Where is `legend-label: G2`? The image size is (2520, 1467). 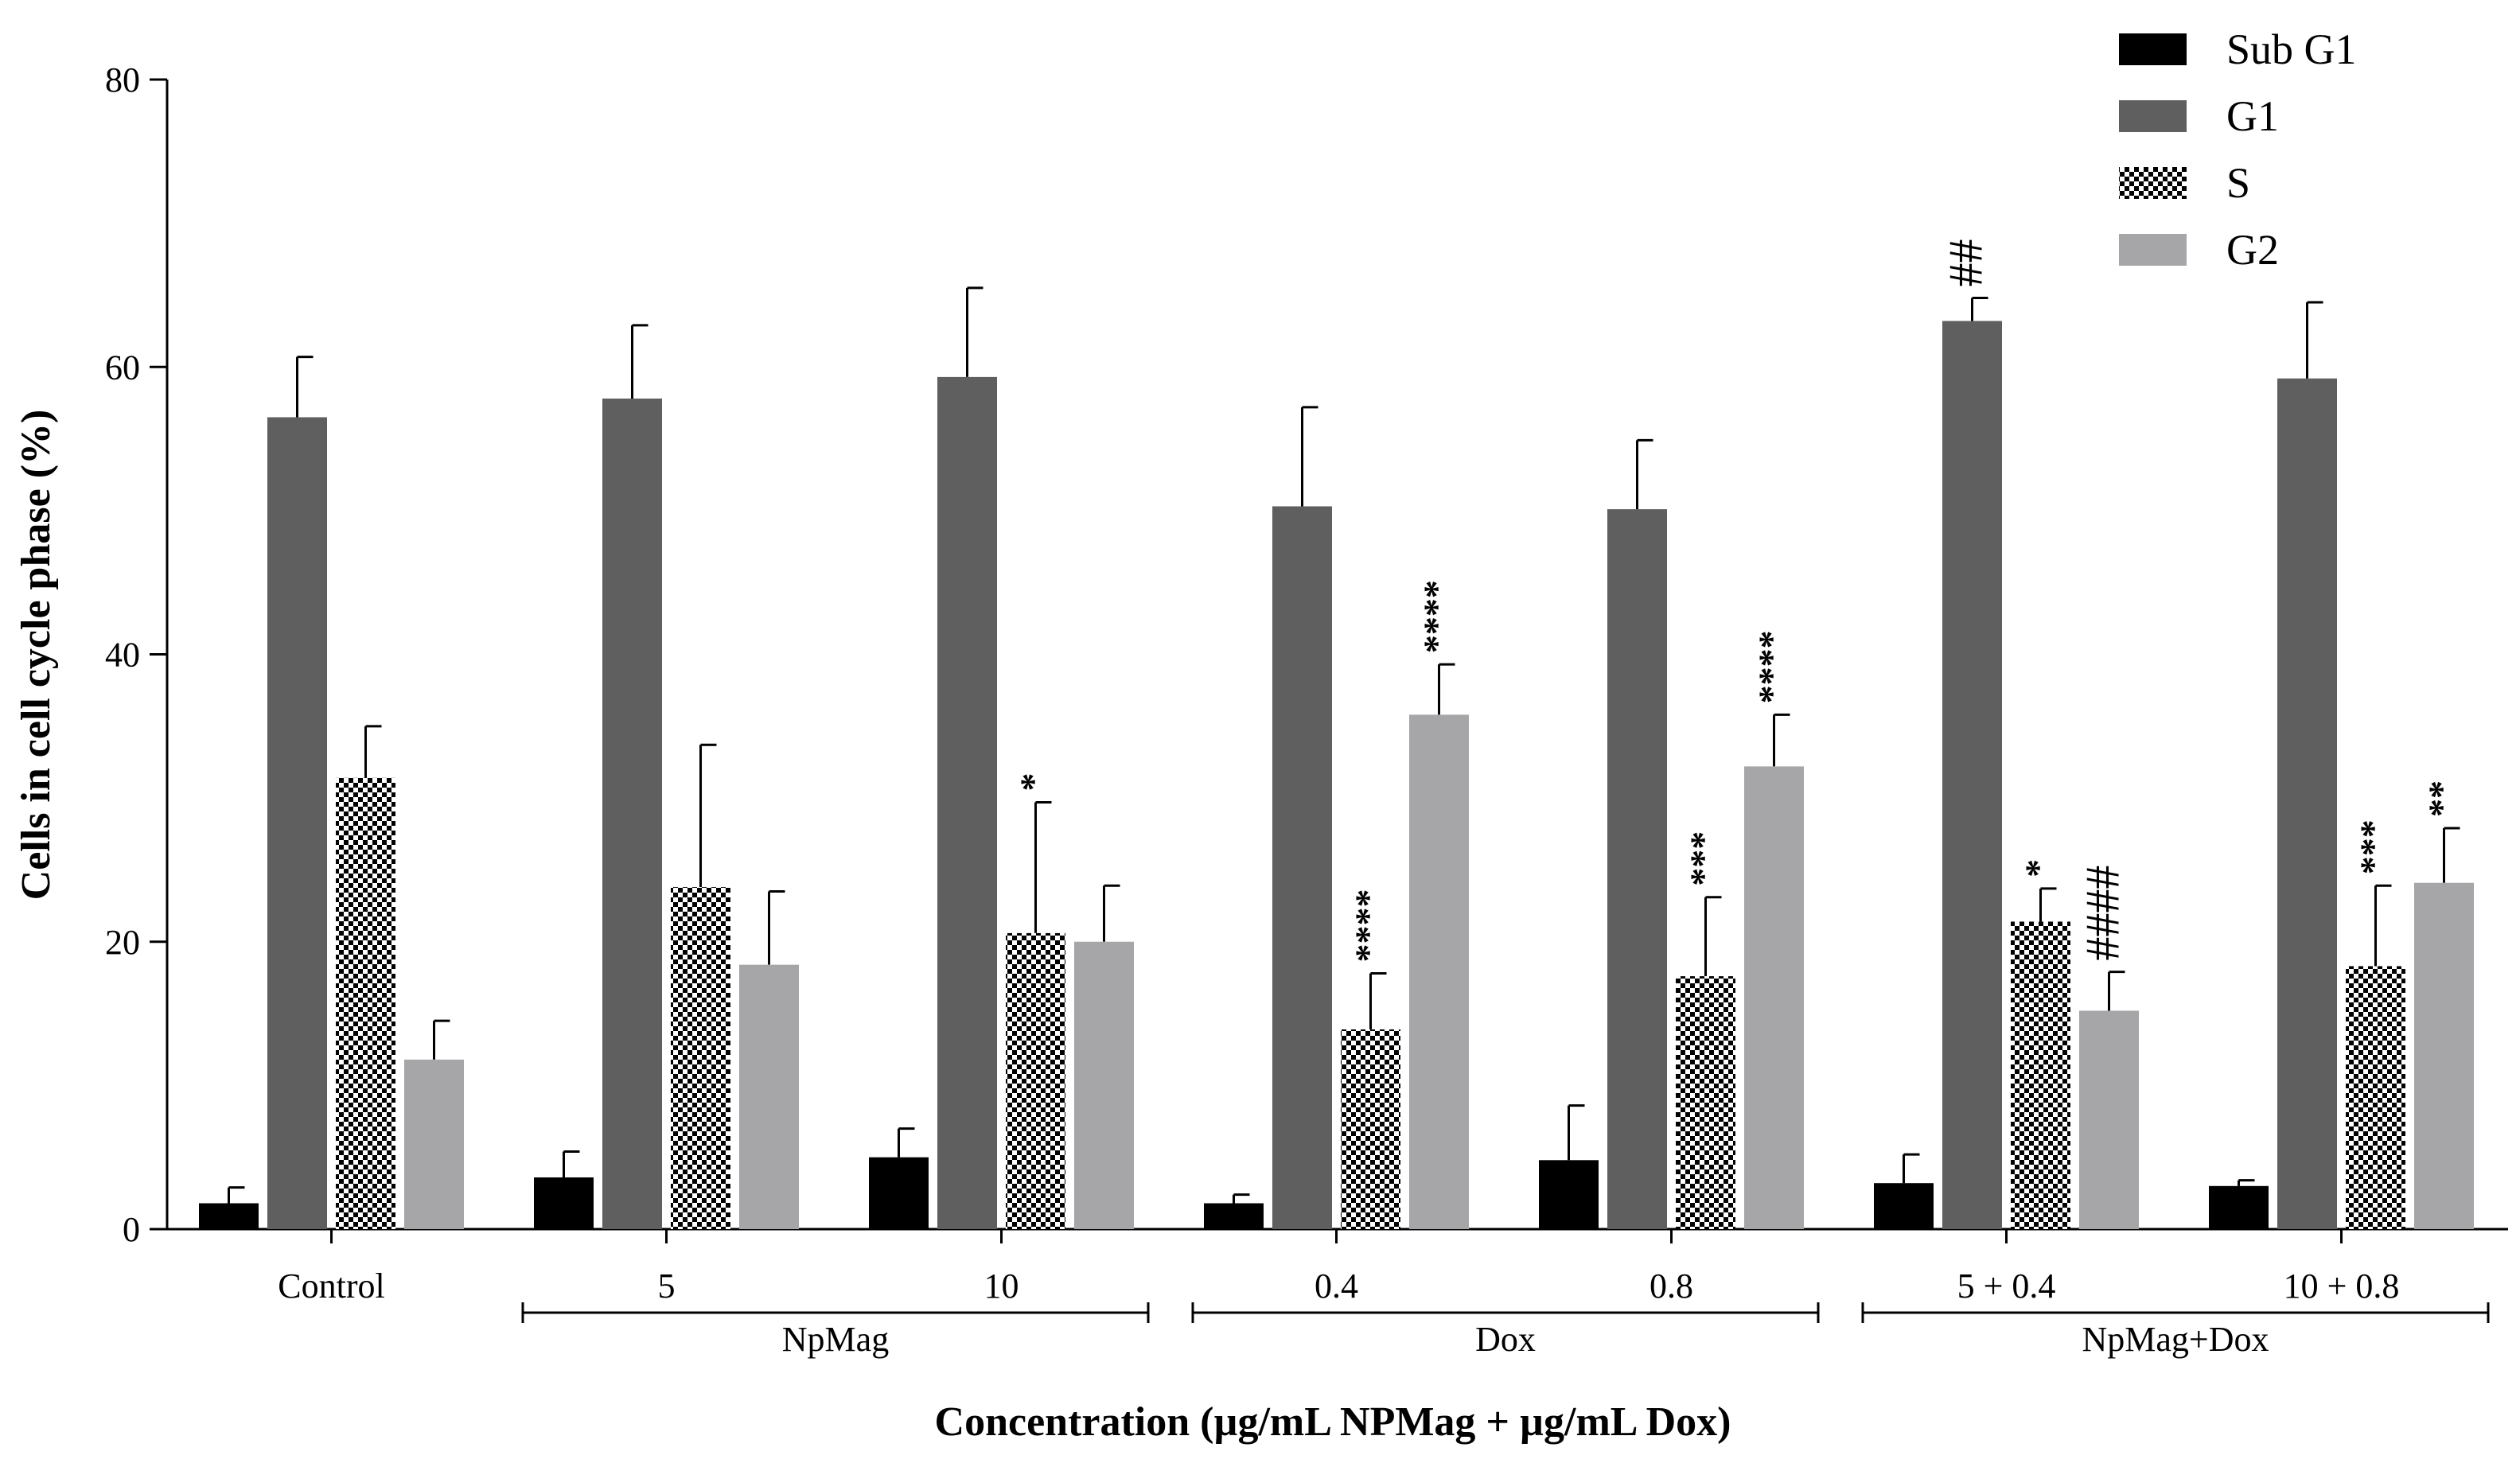 legend-label: G2 is located at coordinates (2252, 250).